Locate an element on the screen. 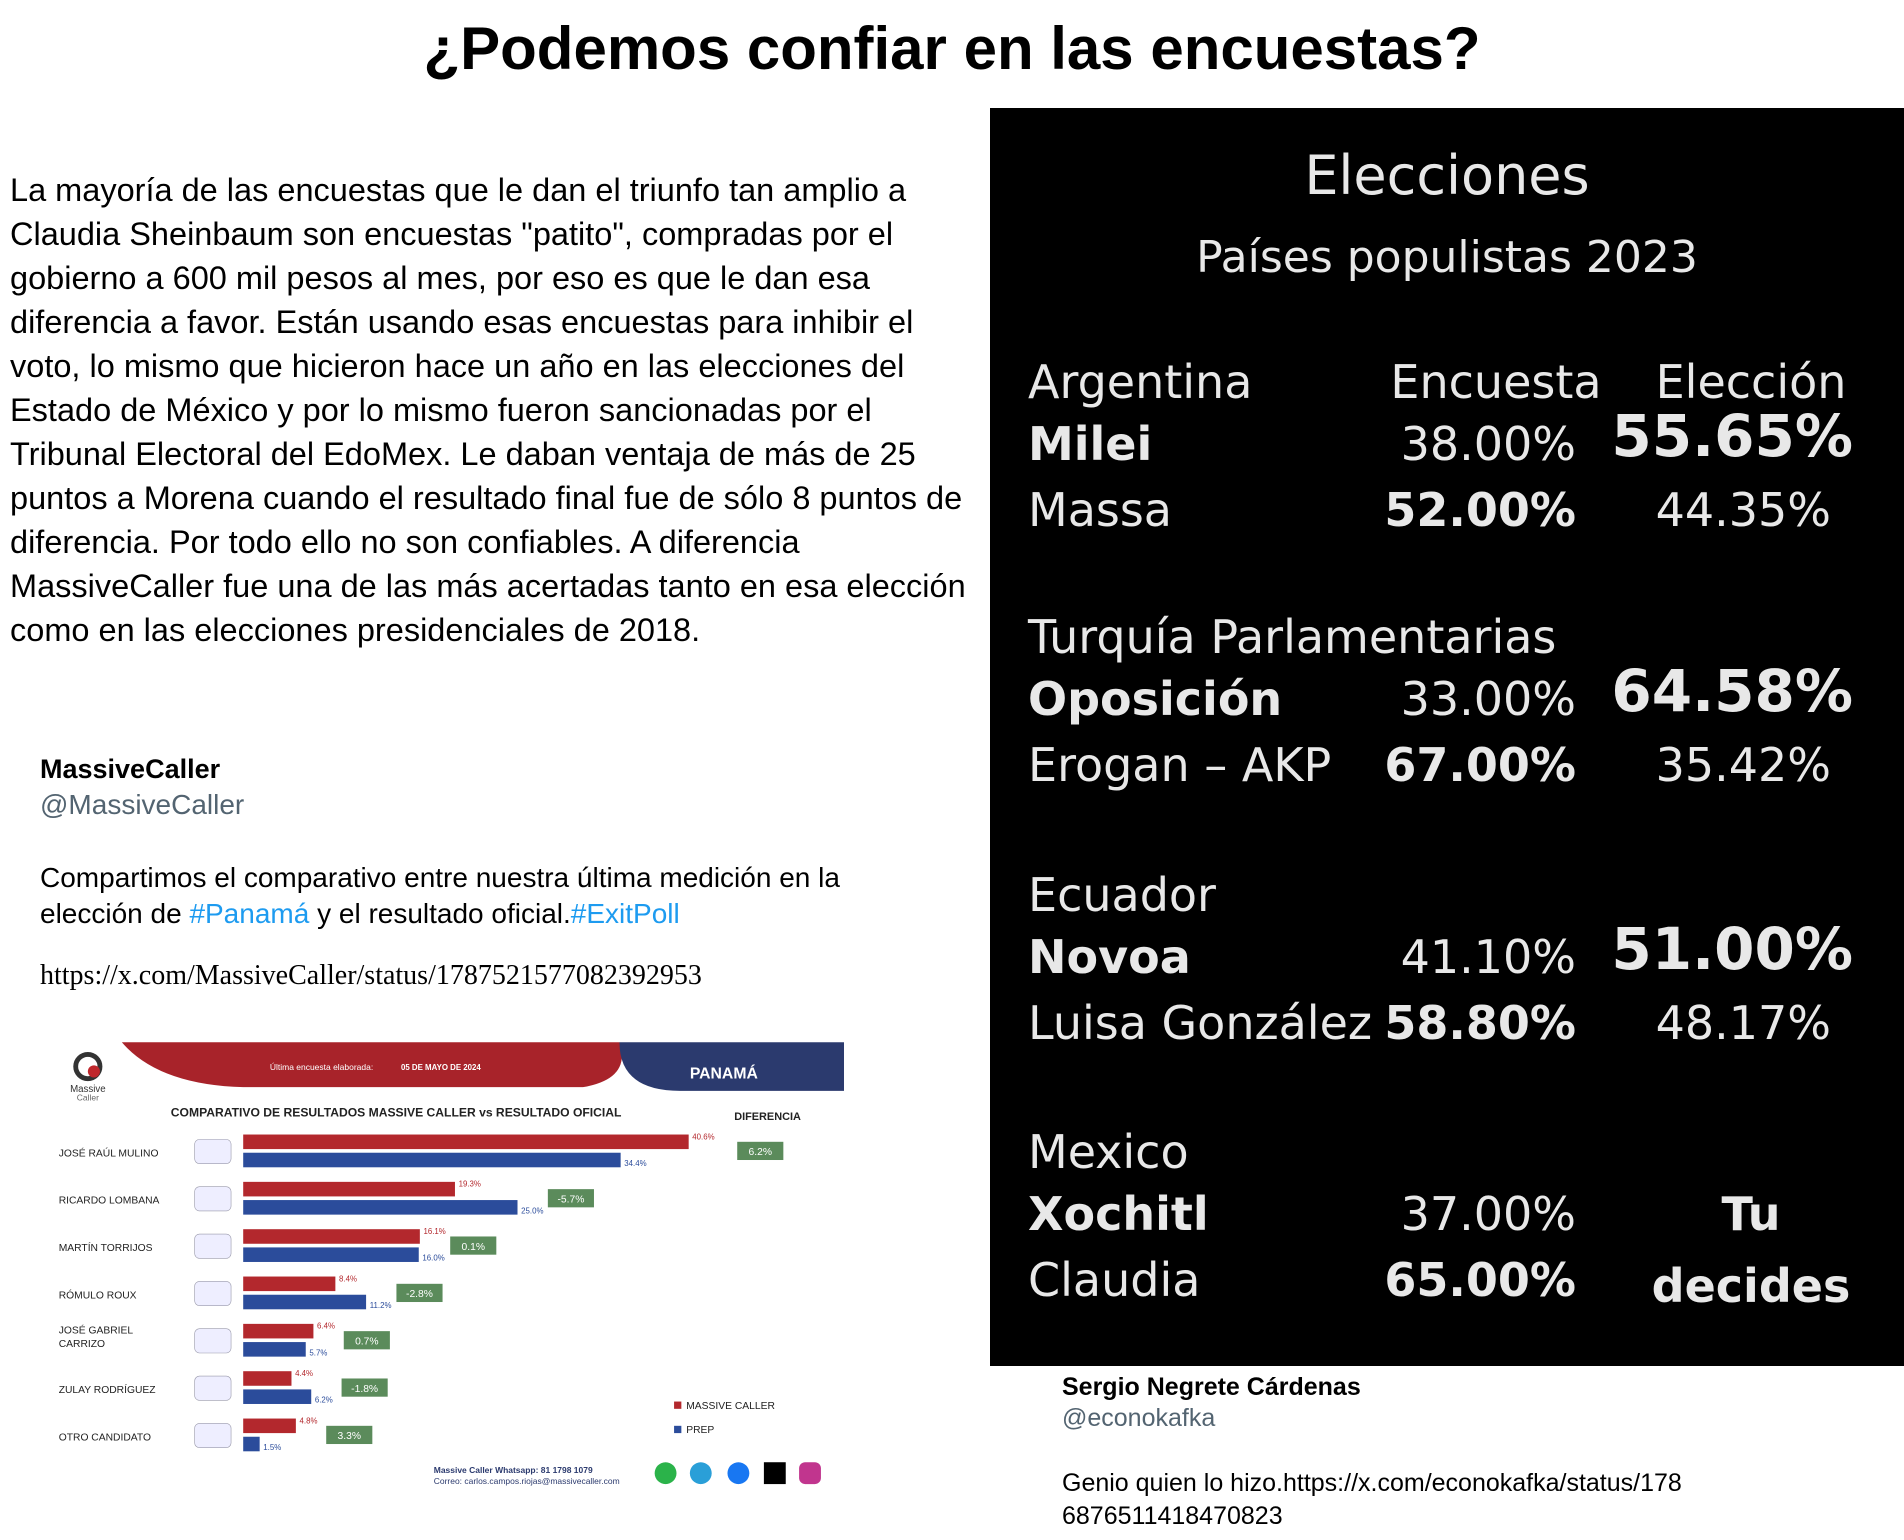 The width and height of the screenshot is (1904, 1540). value-label: 11.2% is located at coordinates (381, 1305).